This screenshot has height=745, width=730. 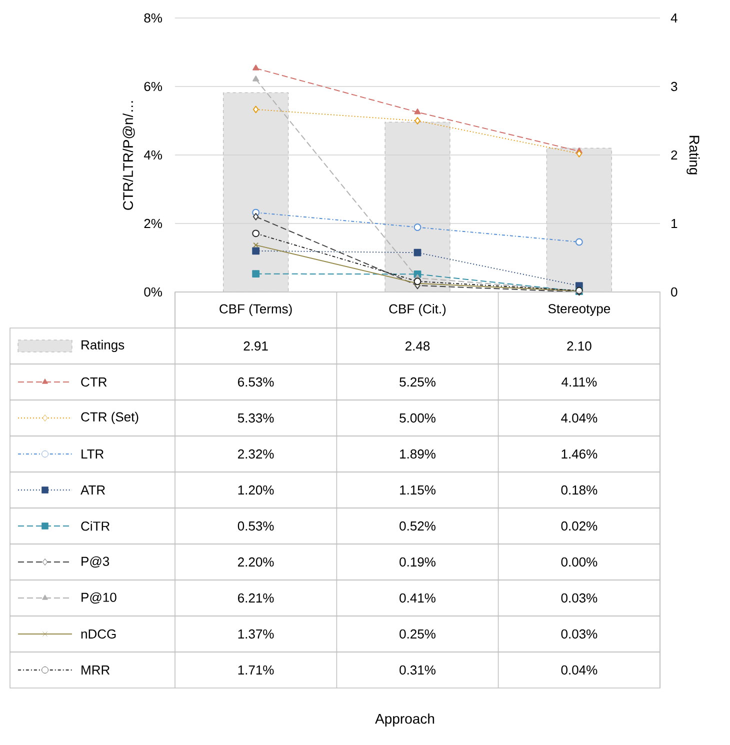 I want to click on data-label: 2.91, so click(x=256, y=346).